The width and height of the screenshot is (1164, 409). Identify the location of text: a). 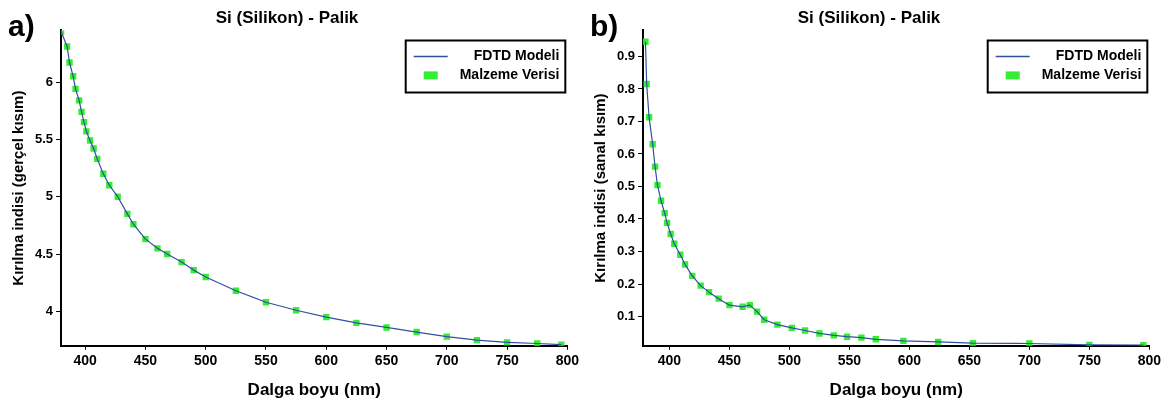
(21, 25).